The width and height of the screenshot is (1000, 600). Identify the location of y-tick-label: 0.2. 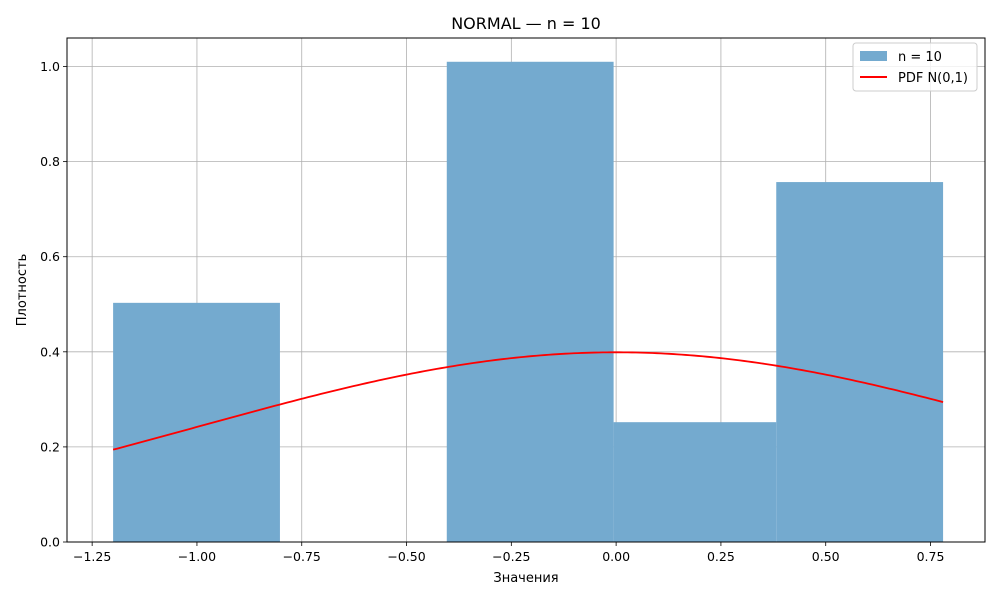
(50, 446).